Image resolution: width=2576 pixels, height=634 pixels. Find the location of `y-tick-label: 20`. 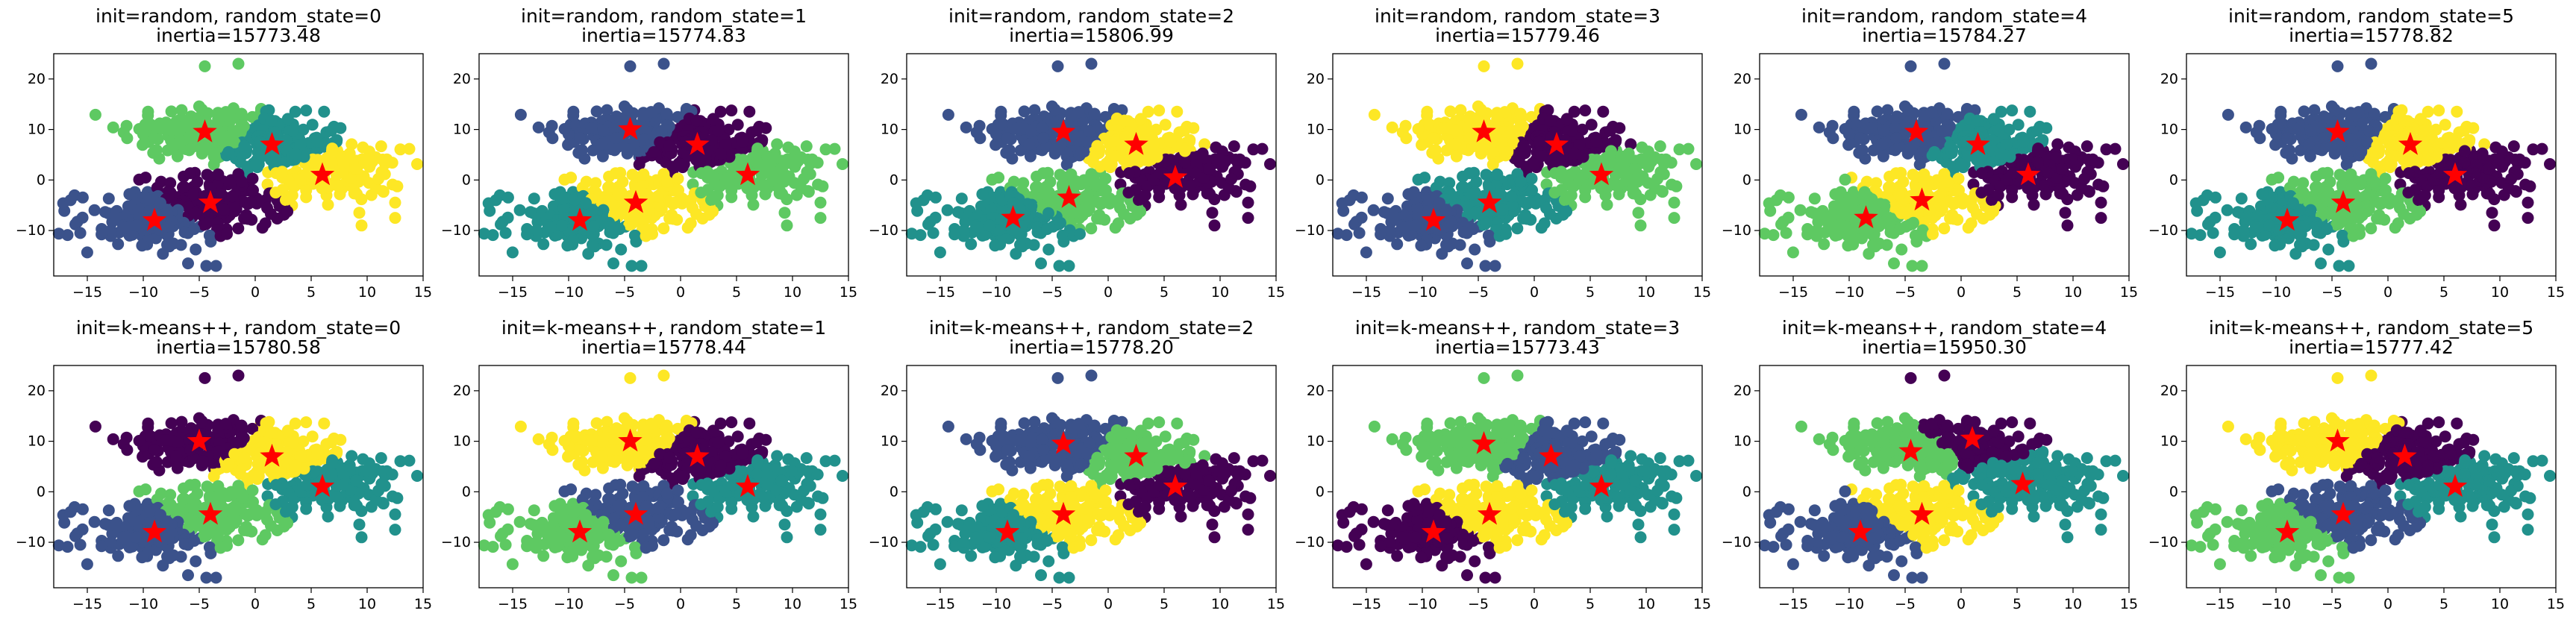

y-tick-label: 20 is located at coordinates (2169, 79).